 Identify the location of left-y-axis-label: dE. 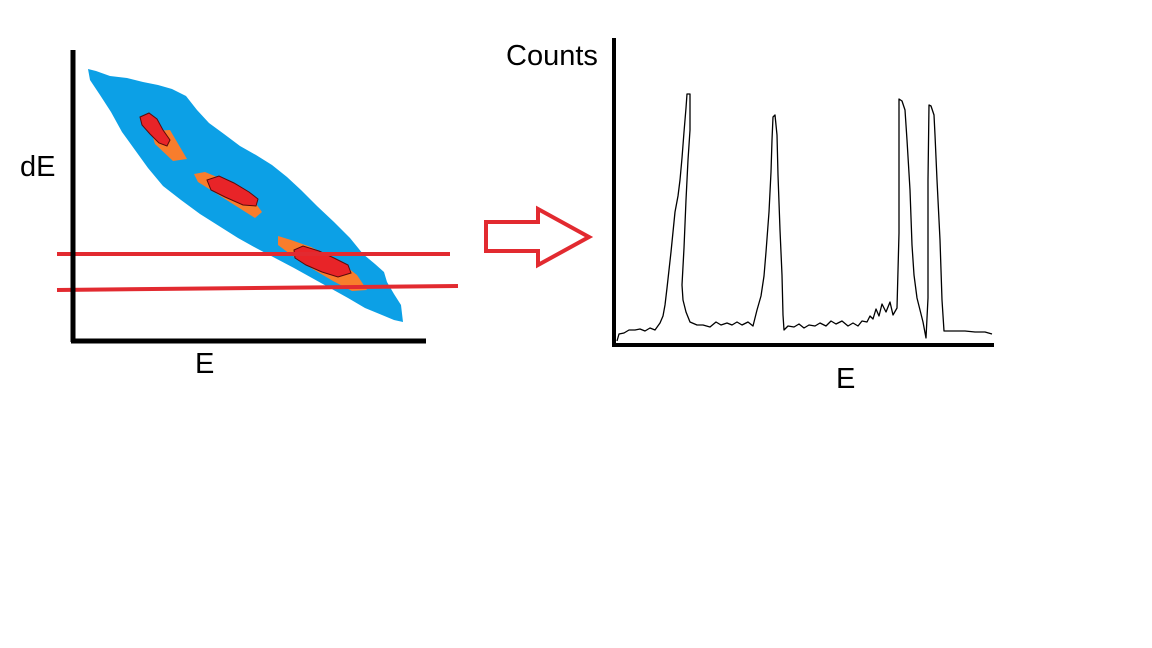
(37, 167).